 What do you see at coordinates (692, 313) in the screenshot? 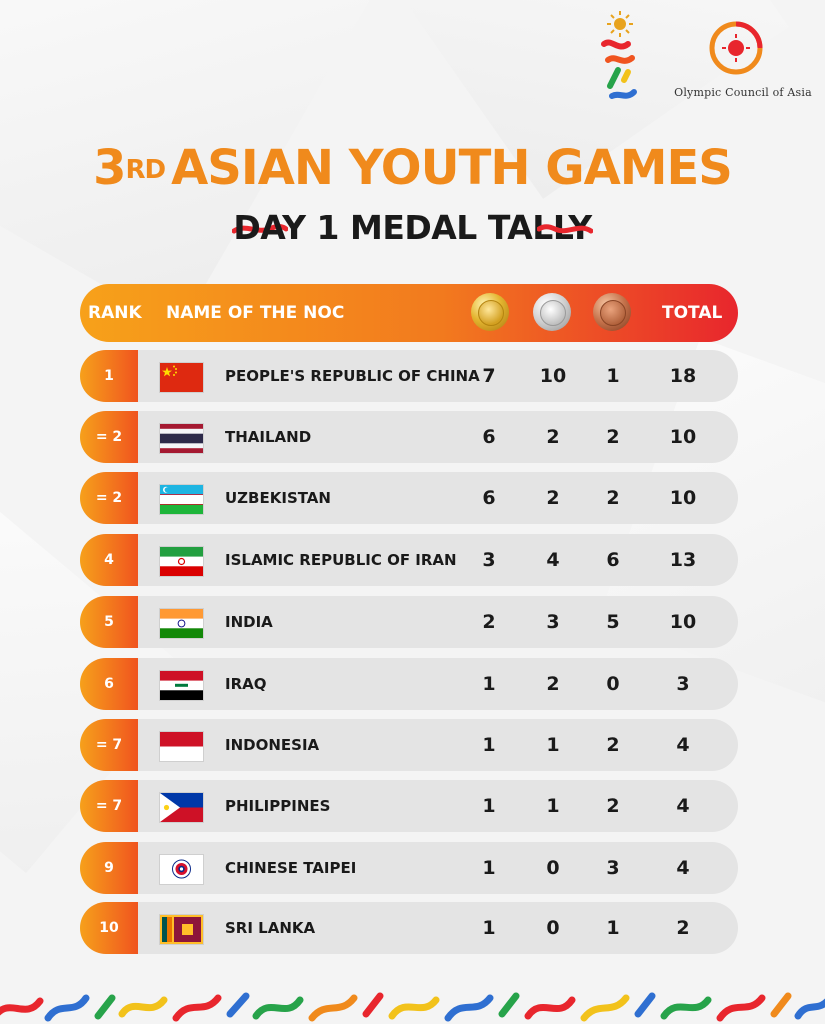
I see `header-total: TOTAL` at bounding box center [692, 313].